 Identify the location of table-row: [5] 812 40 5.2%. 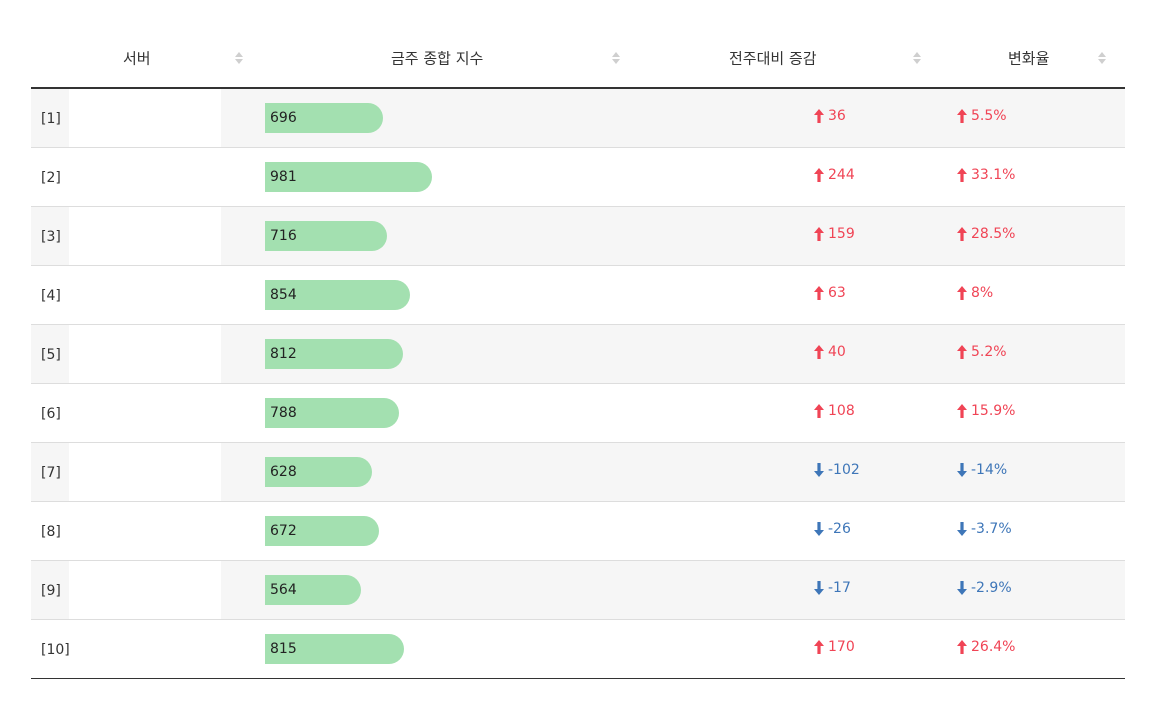
(578, 354).